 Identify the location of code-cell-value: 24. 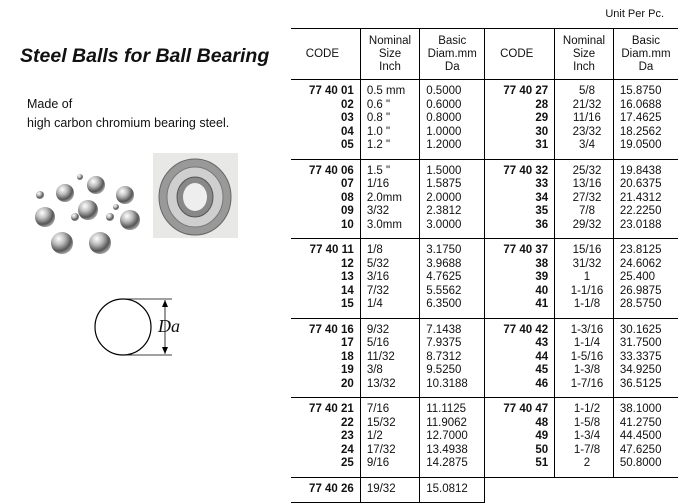
(347, 449).